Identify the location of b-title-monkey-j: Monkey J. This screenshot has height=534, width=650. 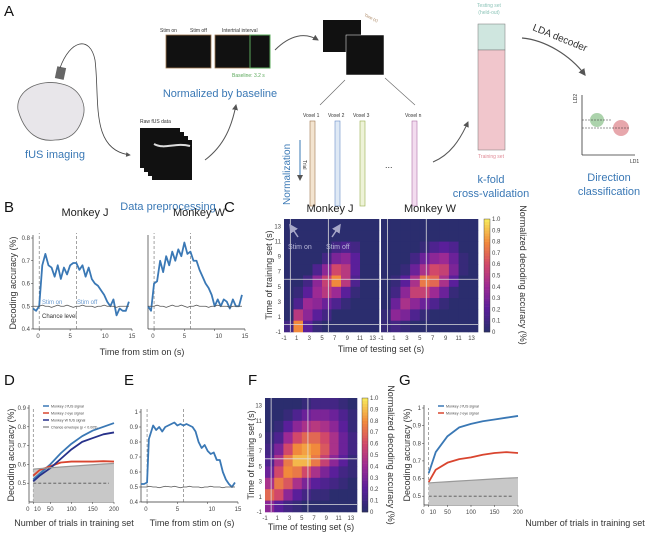
(84, 213).